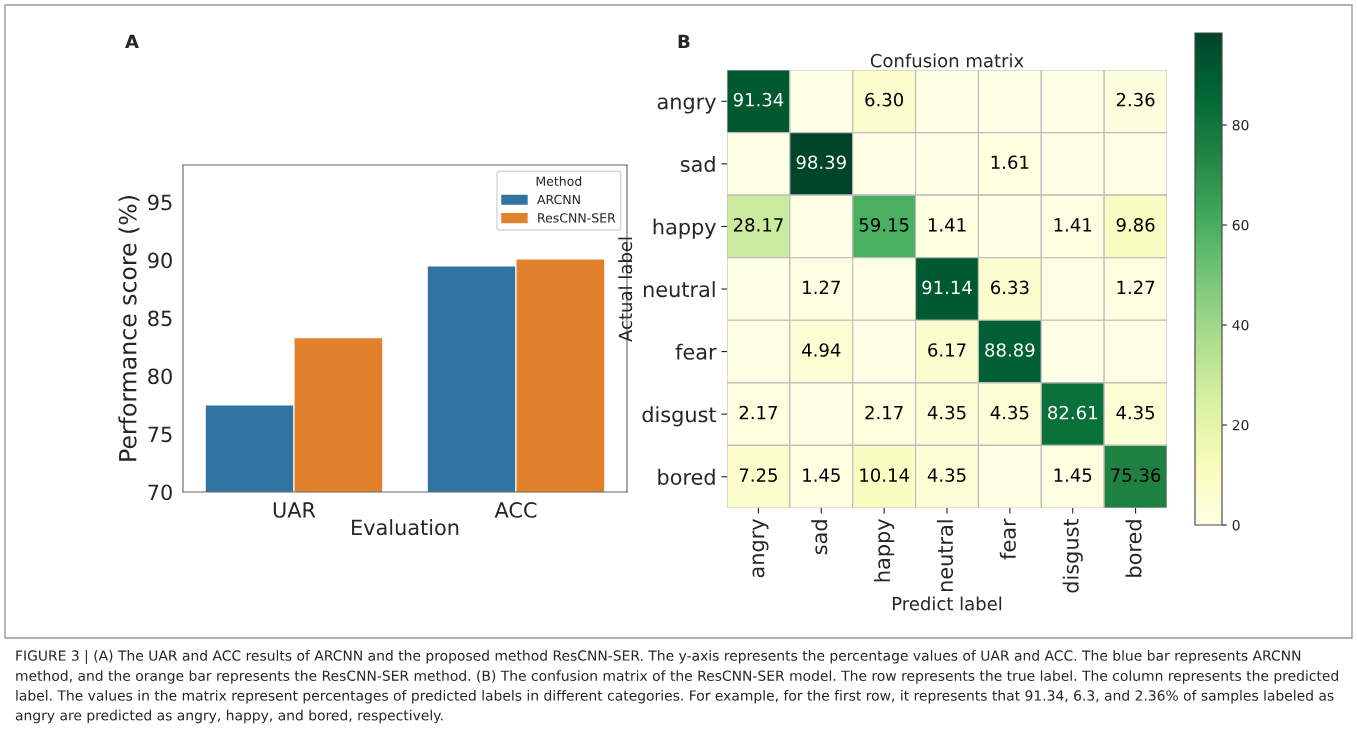 This screenshot has height=752, width=1357. What do you see at coordinates (1135, 225) in the screenshot?
I see `data-label: 9.86` at bounding box center [1135, 225].